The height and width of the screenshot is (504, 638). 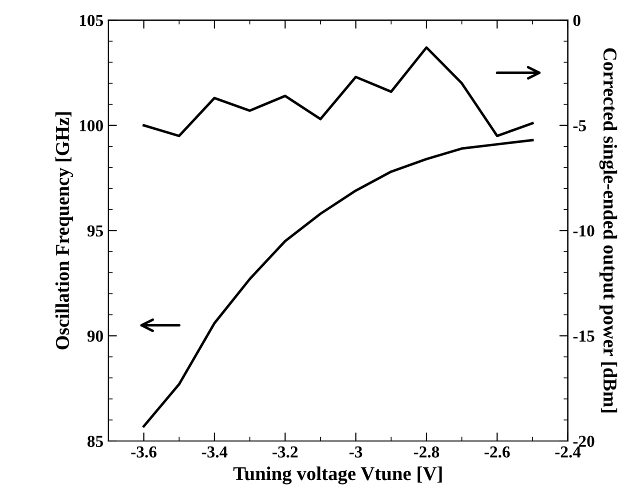 What do you see at coordinates (355, 452) in the screenshot?
I see `x-tick-label: -3` at bounding box center [355, 452].